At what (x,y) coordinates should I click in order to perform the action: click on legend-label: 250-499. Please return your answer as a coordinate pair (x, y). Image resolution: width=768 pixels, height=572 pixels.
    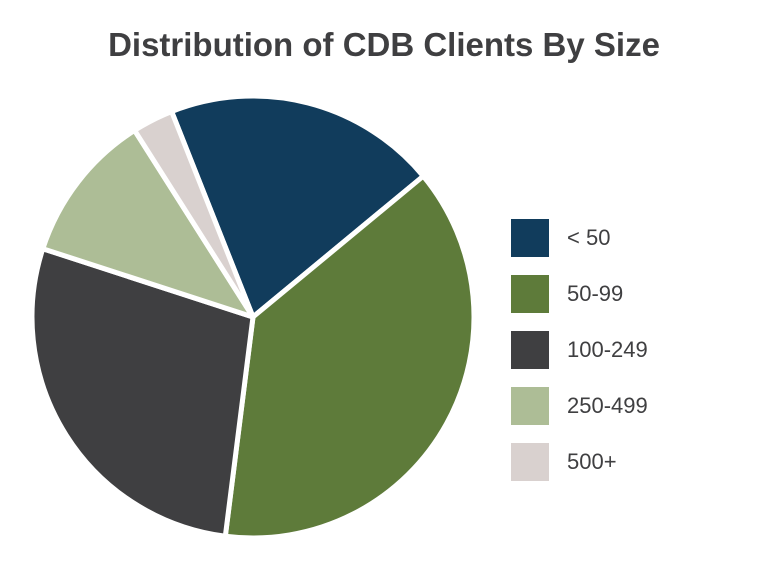
    Looking at the image, I should click on (607, 405).